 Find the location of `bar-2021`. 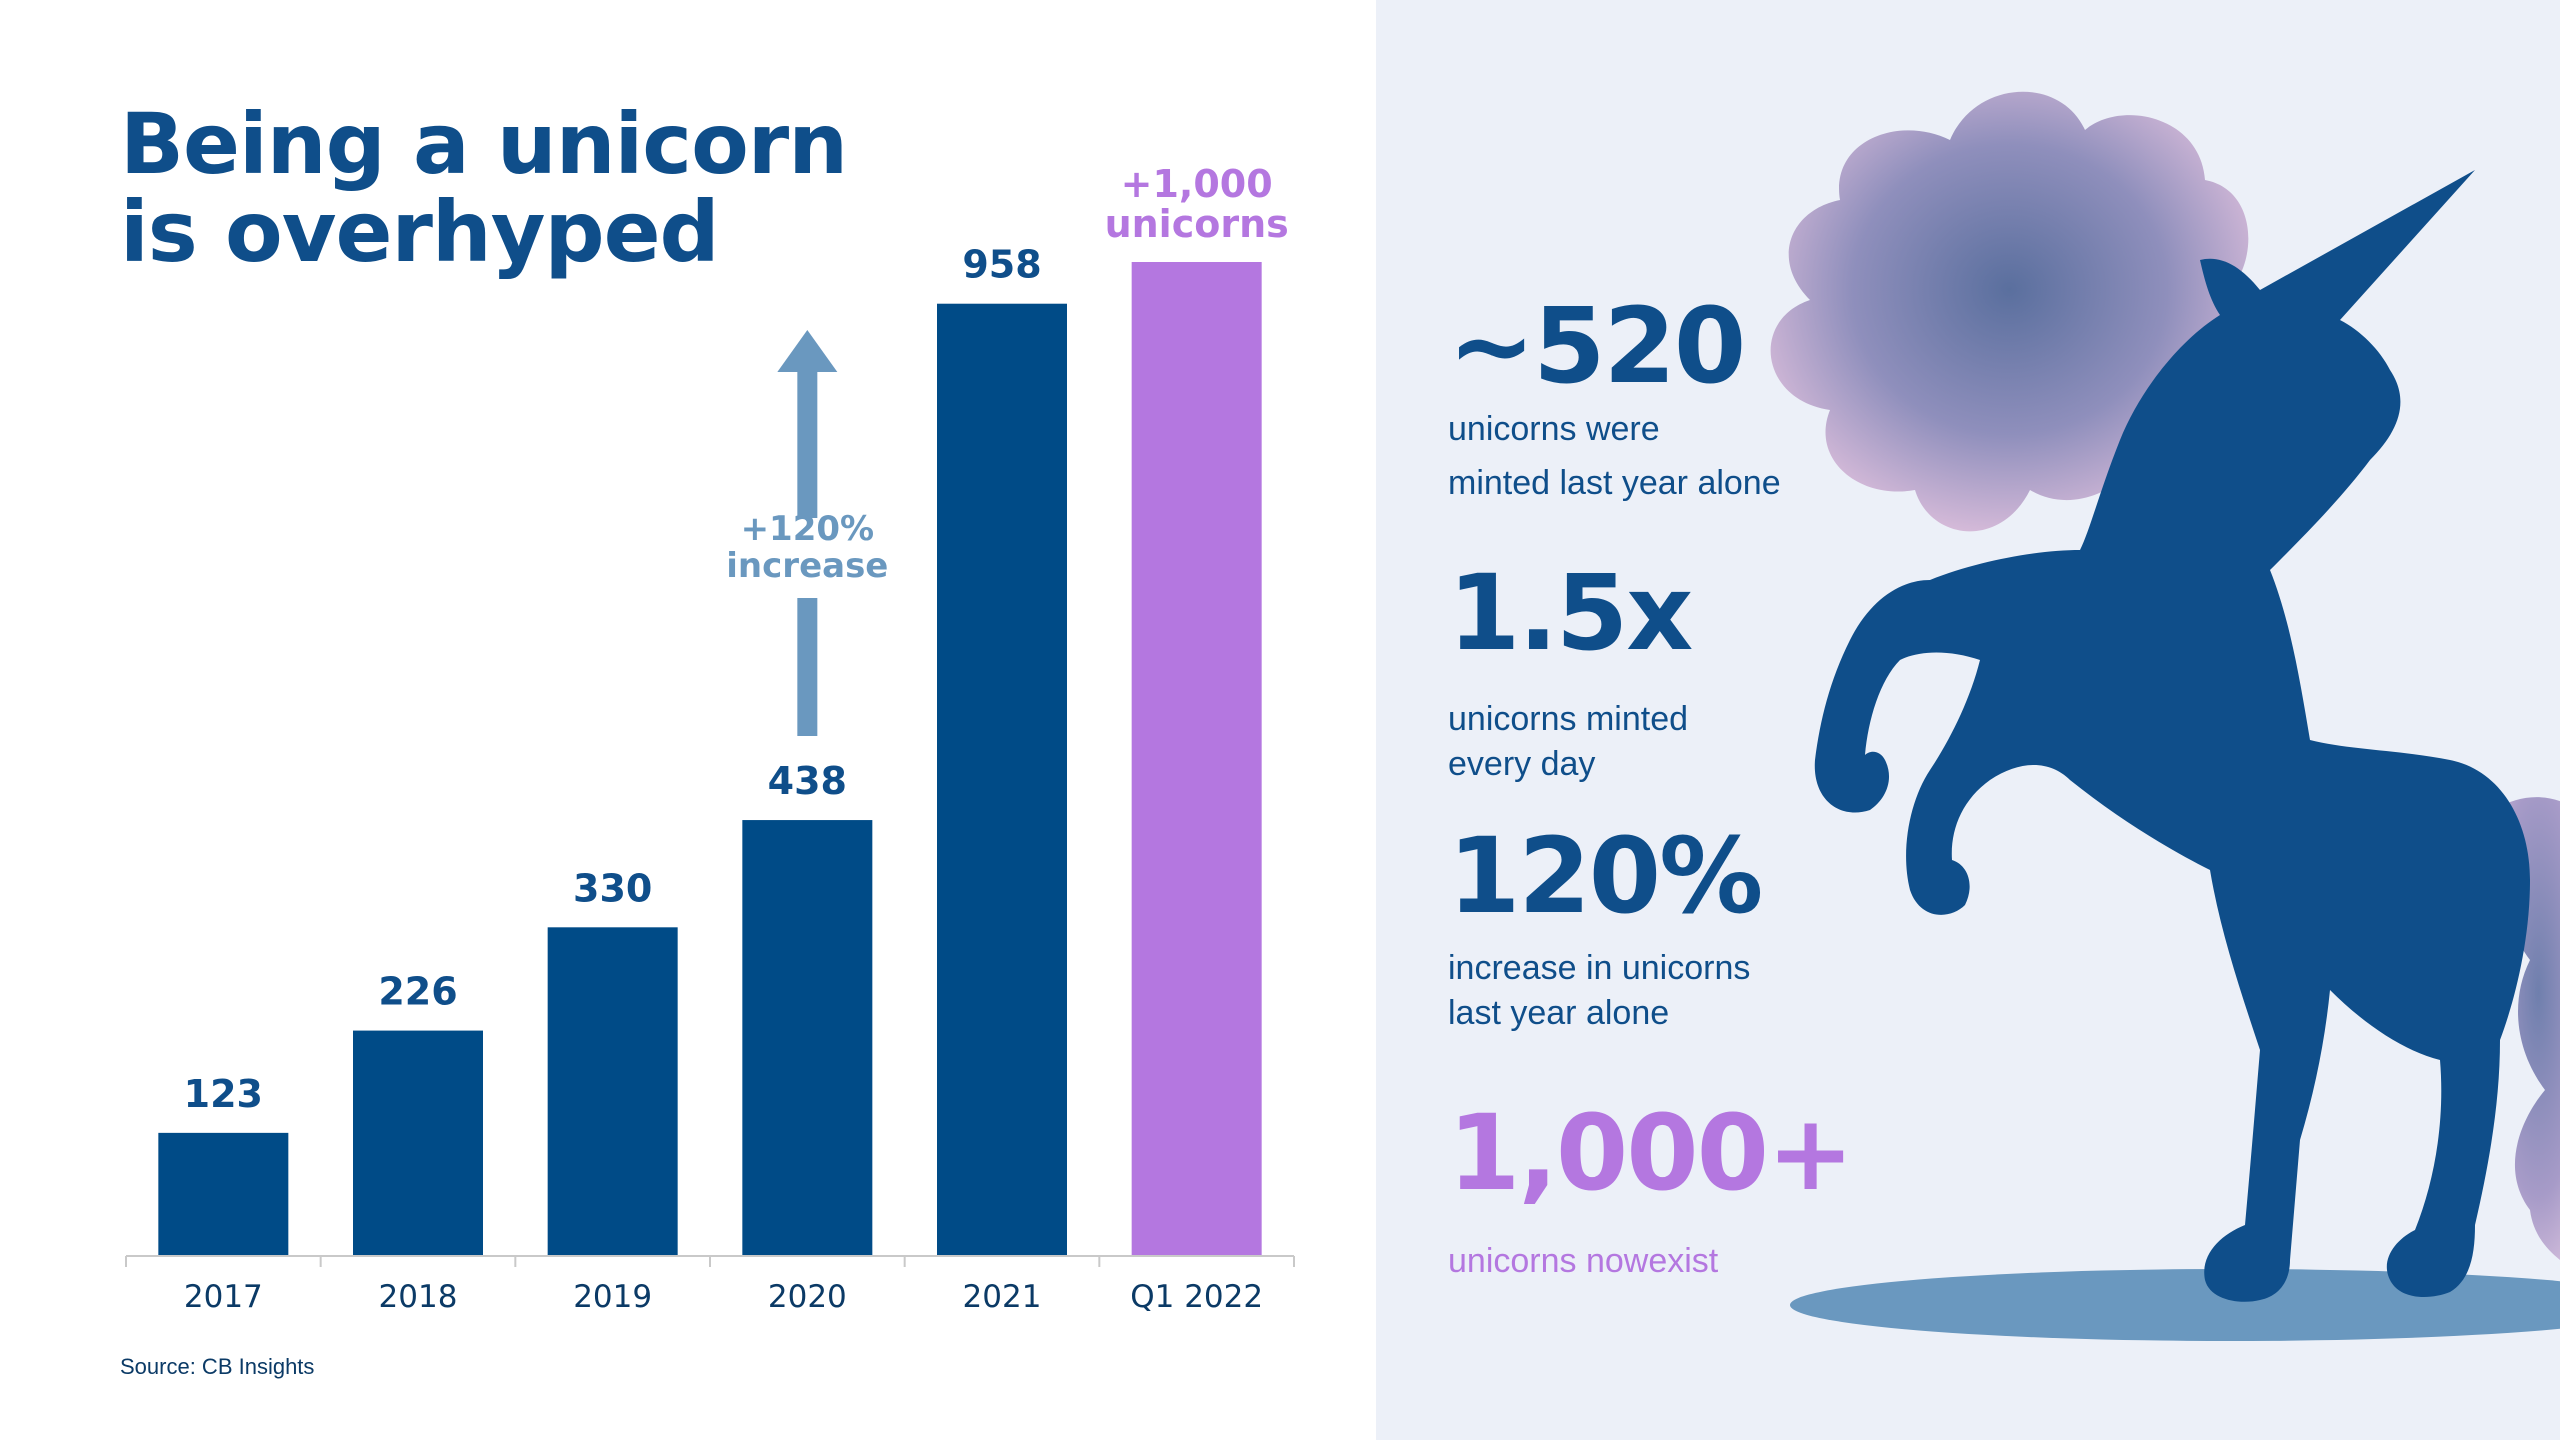

bar-2021 is located at coordinates (1002, 779).